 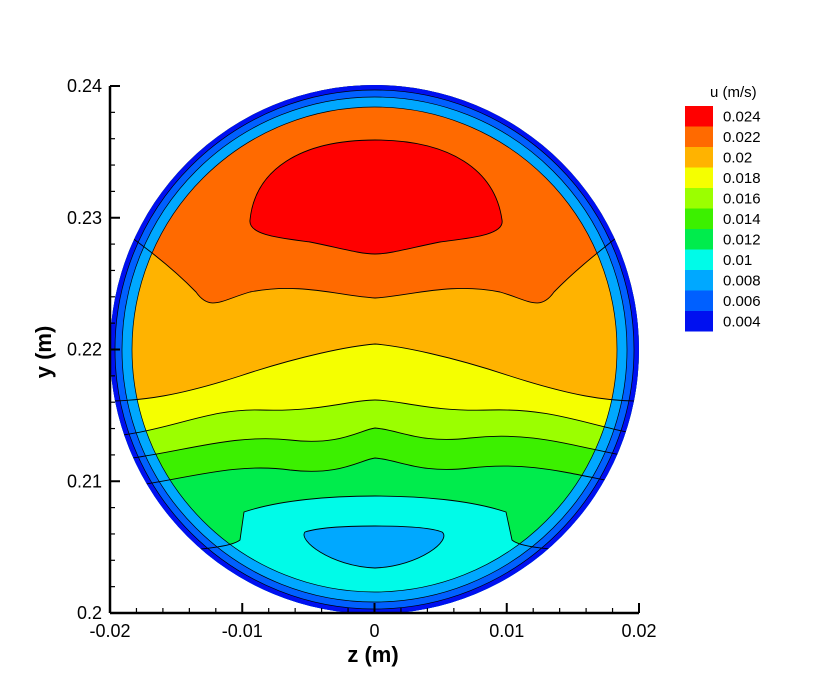 What do you see at coordinates (242, 631) in the screenshot?
I see `x-tick-label: -0.01` at bounding box center [242, 631].